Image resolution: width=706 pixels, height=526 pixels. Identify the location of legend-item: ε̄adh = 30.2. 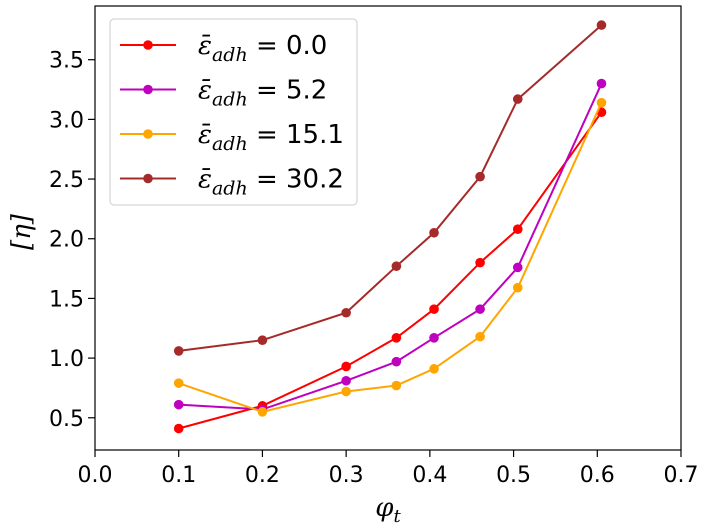
(232, 182).